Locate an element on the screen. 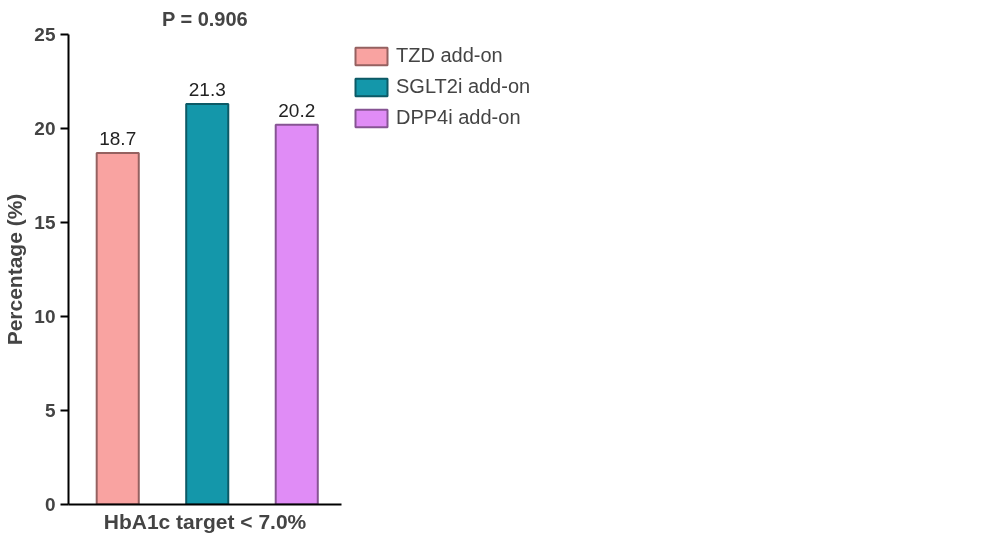  y-tick-label: 15 is located at coordinates (45, 222).